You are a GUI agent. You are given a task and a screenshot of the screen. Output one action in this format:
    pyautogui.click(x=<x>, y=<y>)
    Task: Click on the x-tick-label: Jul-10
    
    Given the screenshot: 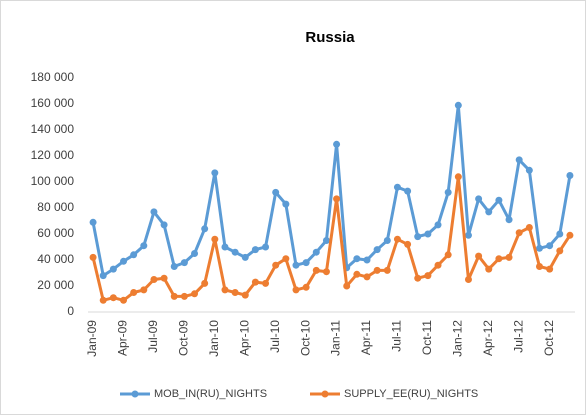 What is the action you would take?
    pyautogui.click(x=275, y=336)
    